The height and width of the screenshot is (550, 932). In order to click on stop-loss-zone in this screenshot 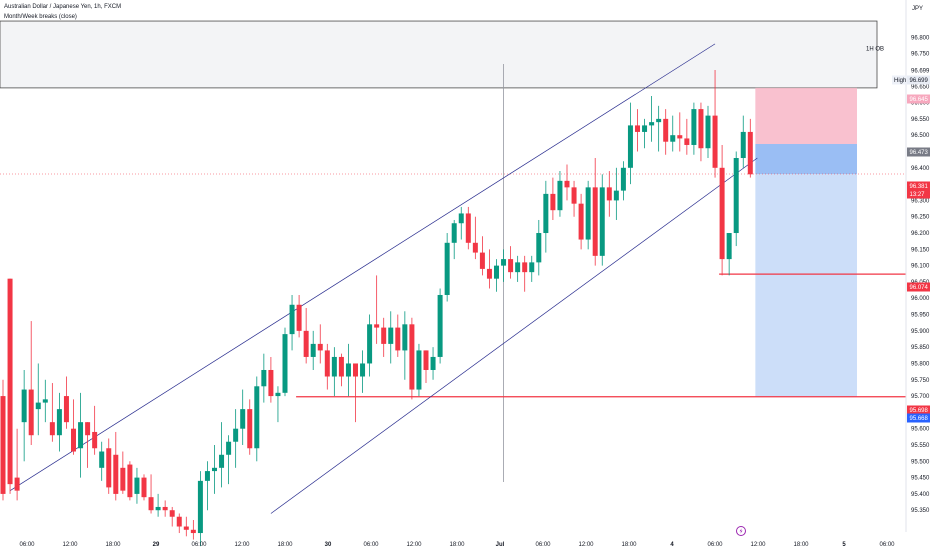, I will do `click(806, 115)`.